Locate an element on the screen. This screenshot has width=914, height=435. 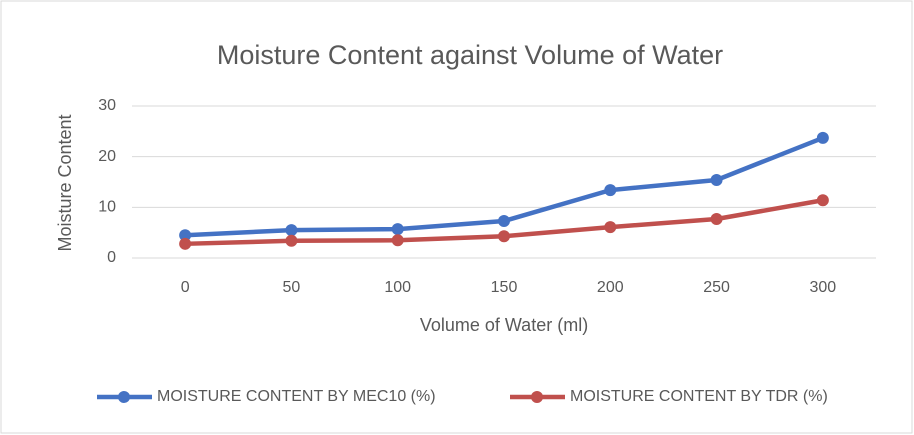
chart-title: Moisture Content against Volume of Water is located at coordinates (470, 55).